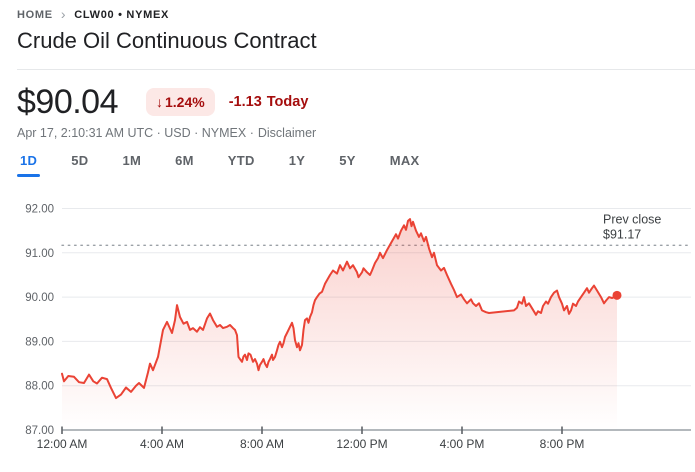 The width and height of the screenshot is (695, 472). What do you see at coordinates (68, 101) in the screenshot?
I see `current-price: $90.04` at bounding box center [68, 101].